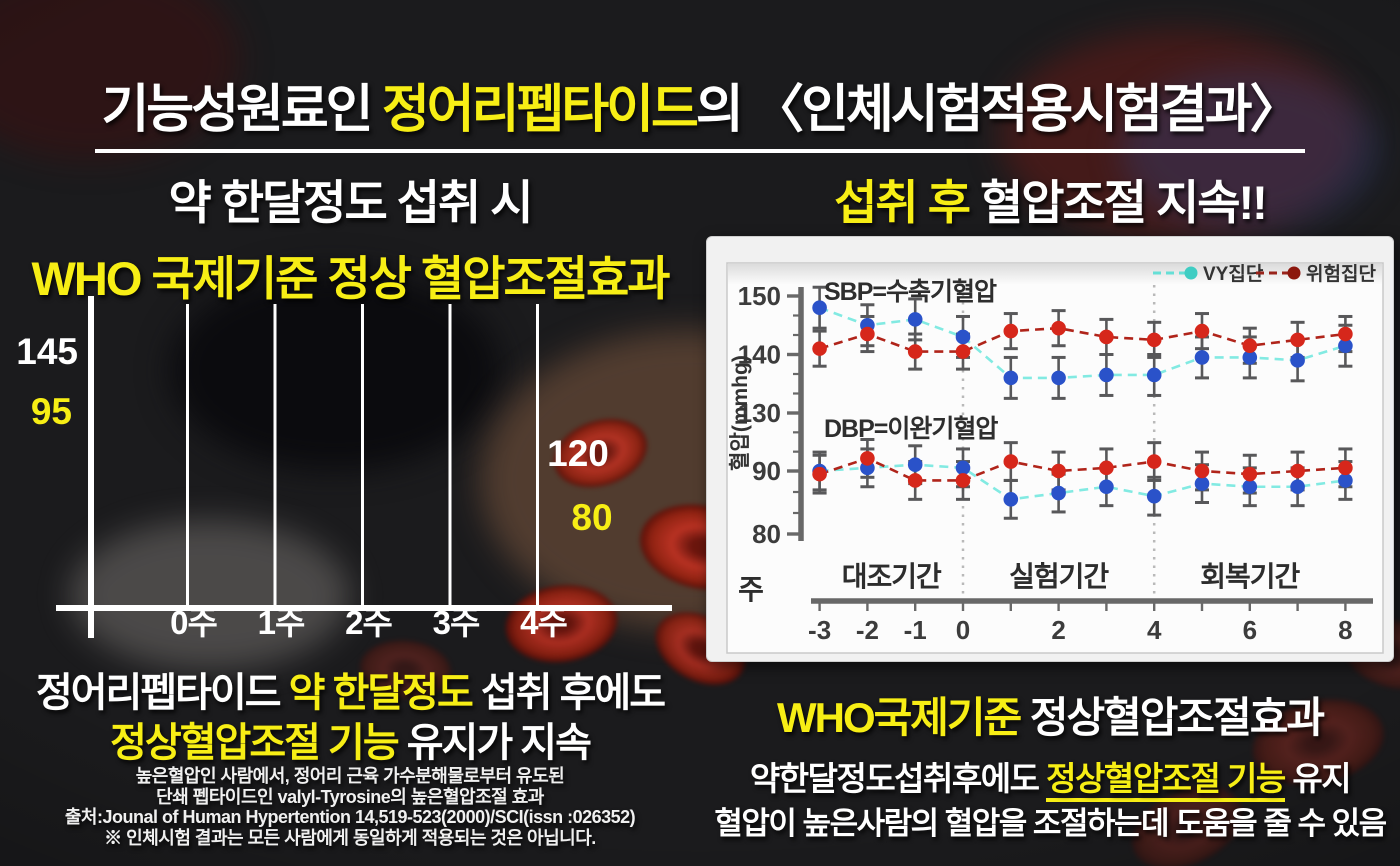  Describe the element at coordinates (740, 413) in the screenshot. I see `svg-text: 혈압(mmhg)` at that location.